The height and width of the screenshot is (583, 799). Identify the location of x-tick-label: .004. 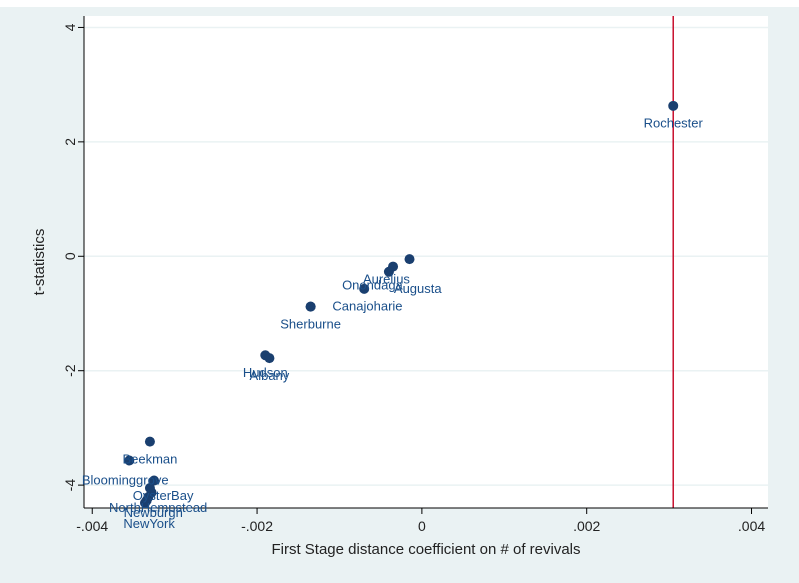
(751, 526).